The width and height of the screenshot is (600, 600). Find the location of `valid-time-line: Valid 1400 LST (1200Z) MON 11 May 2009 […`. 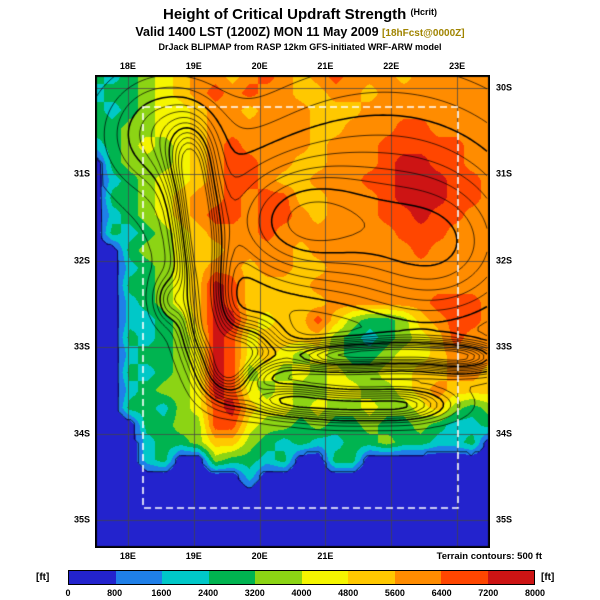

valid-time-line: Valid 1400 LST (1200Z) MON 11 May 2009 [… is located at coordinates (300, 32).